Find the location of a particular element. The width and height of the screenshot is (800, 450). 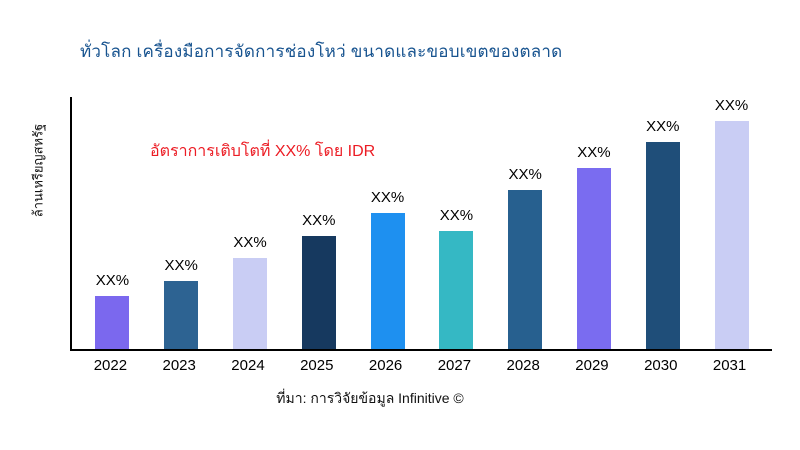

source-note: ที่มา: การวิจัยข้อมูล Infinitive © is located at coordinates (370, 398).